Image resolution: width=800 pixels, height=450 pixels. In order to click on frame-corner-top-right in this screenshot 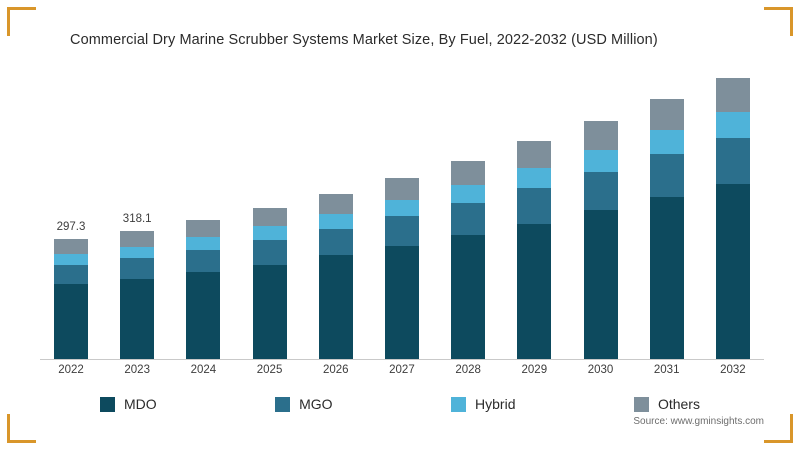, I will do `click(778, 21)`.